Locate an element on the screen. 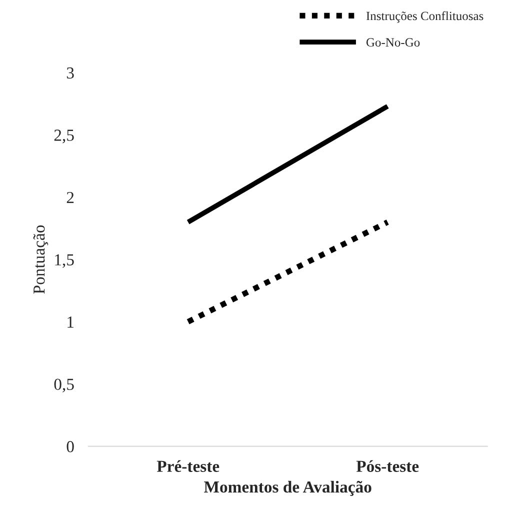 Image resolution: width=505 pixels, height=519 pixels. y-tick-label: 3 is located at coordinates (70, 73).